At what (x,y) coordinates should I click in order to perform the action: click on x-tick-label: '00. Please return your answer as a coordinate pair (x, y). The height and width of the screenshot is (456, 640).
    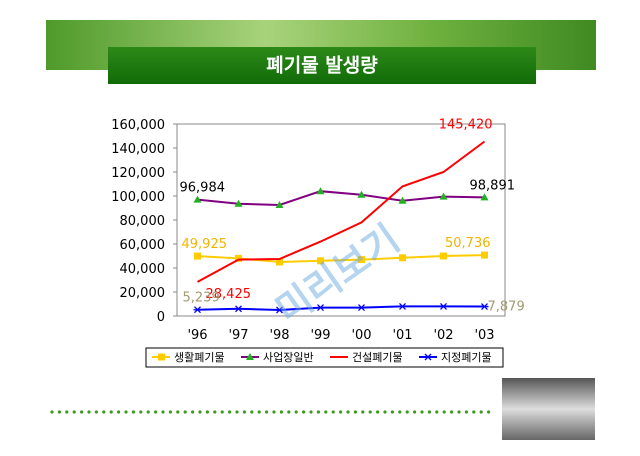
    Looking at the image, I should click on (361, 335).